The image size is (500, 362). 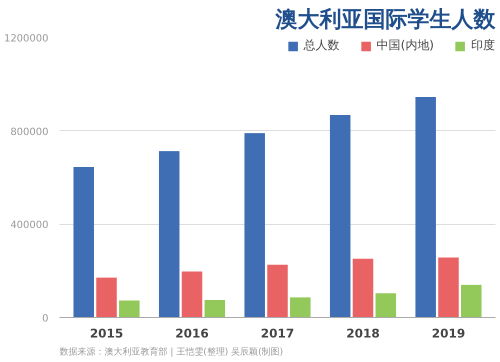 I want to click on y-tick-label: 400000, so click(x=29, y=226).